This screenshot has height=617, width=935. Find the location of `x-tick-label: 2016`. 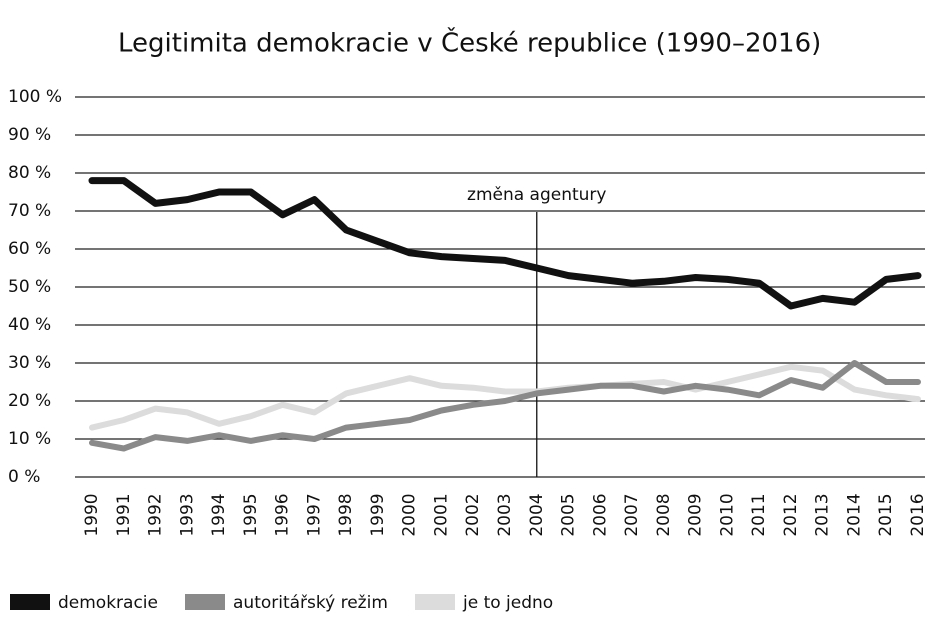

x-tick-label: 2016 is located at coordinates (918, 514).